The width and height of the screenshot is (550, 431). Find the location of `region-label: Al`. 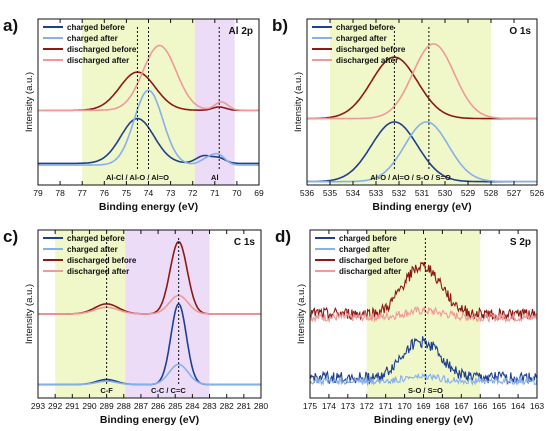

region-label: Al is located at coordinates (215, 177).